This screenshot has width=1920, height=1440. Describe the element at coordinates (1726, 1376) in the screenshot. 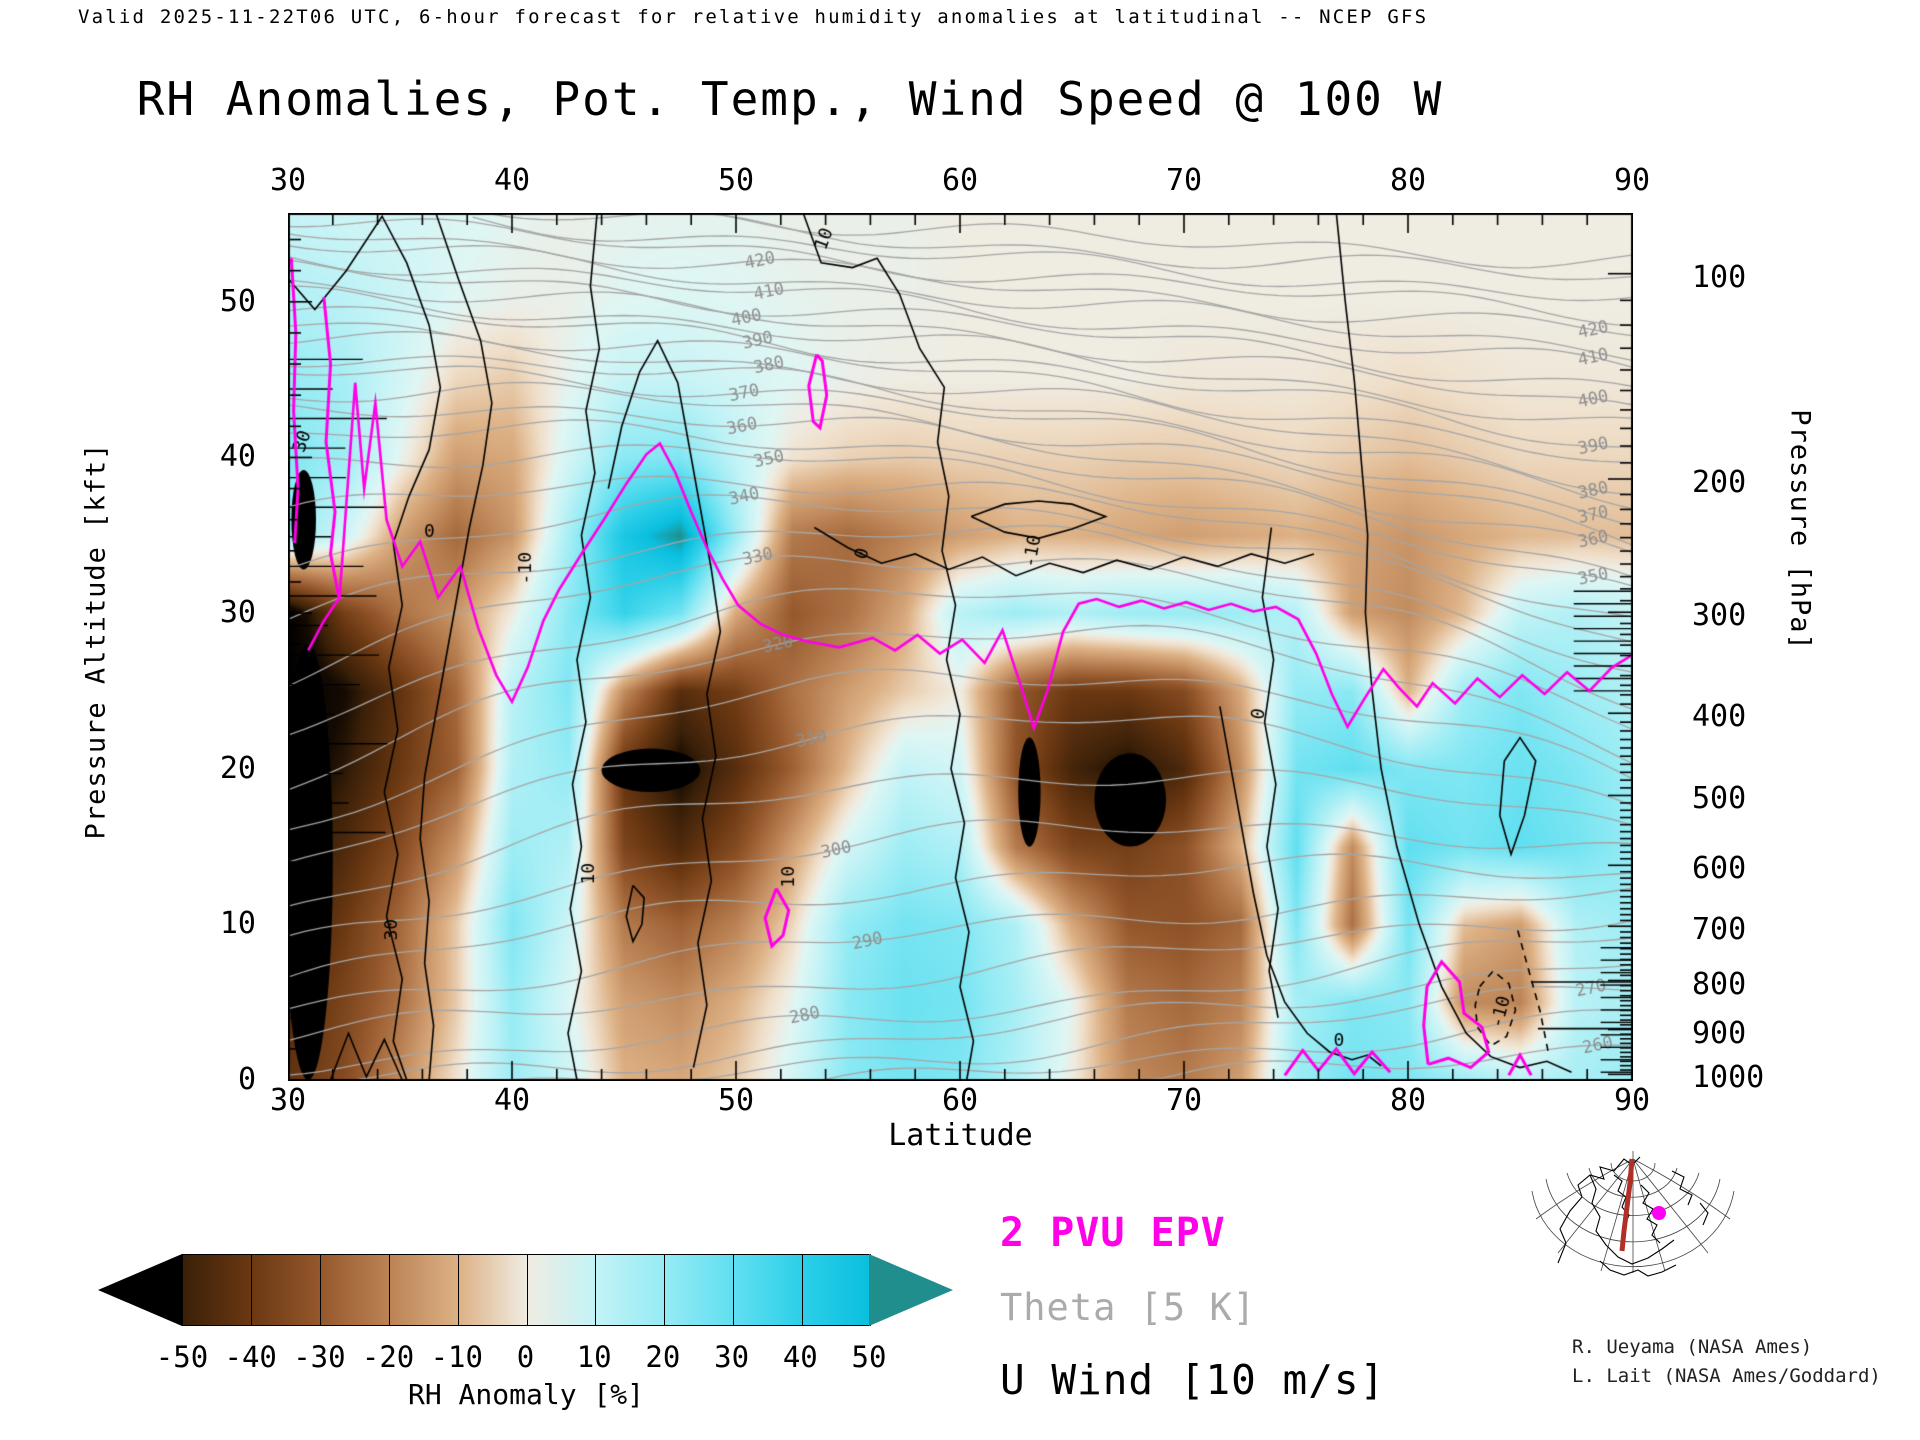

I see `credit-line-2: L. Lait (NASA Ames/Goddard)` at that location.